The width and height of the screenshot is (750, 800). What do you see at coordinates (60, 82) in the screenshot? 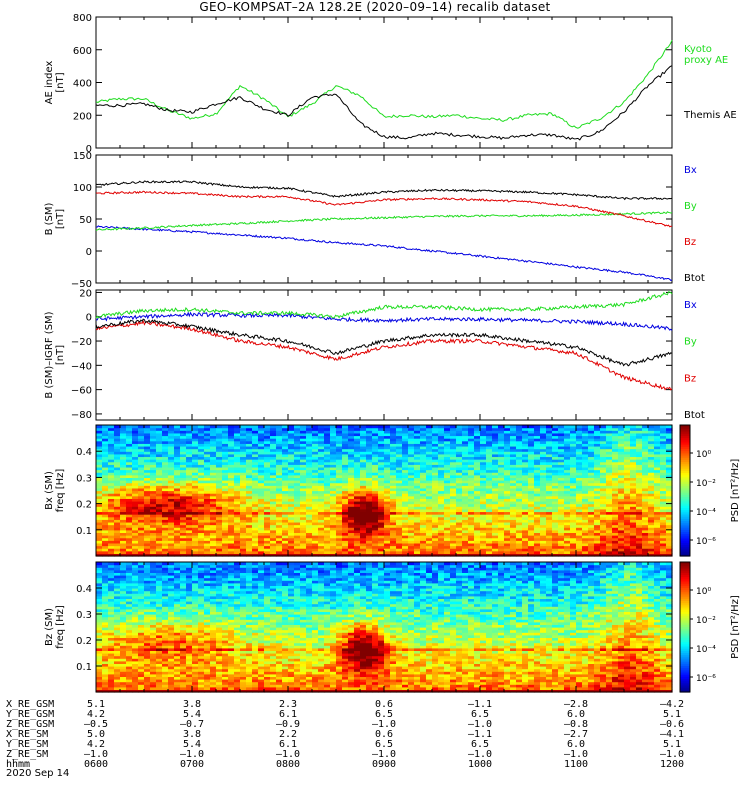
I see `y-axis-label: [nT]` at bounding box center [60, 82].